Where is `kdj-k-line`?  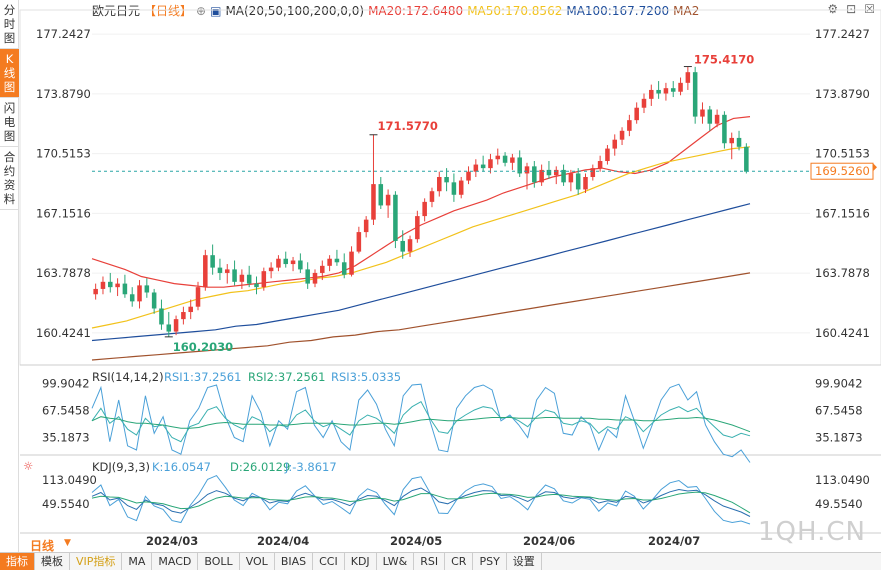 kdj-k-line is located at coordinates (421, 502).